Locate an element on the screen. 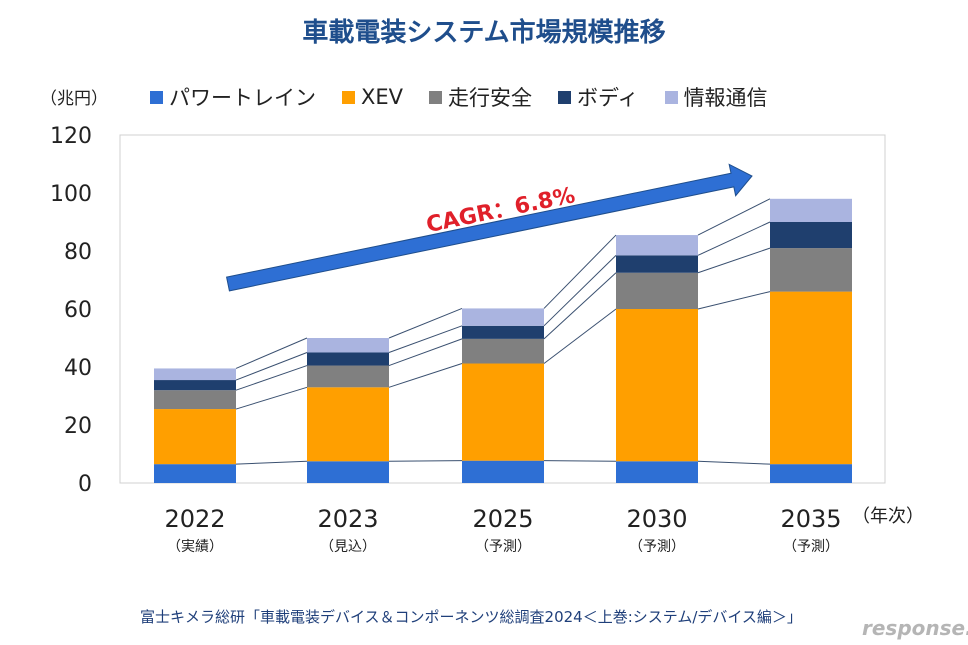  legend-item: パワートレイン is located at coordinates (233, 97).